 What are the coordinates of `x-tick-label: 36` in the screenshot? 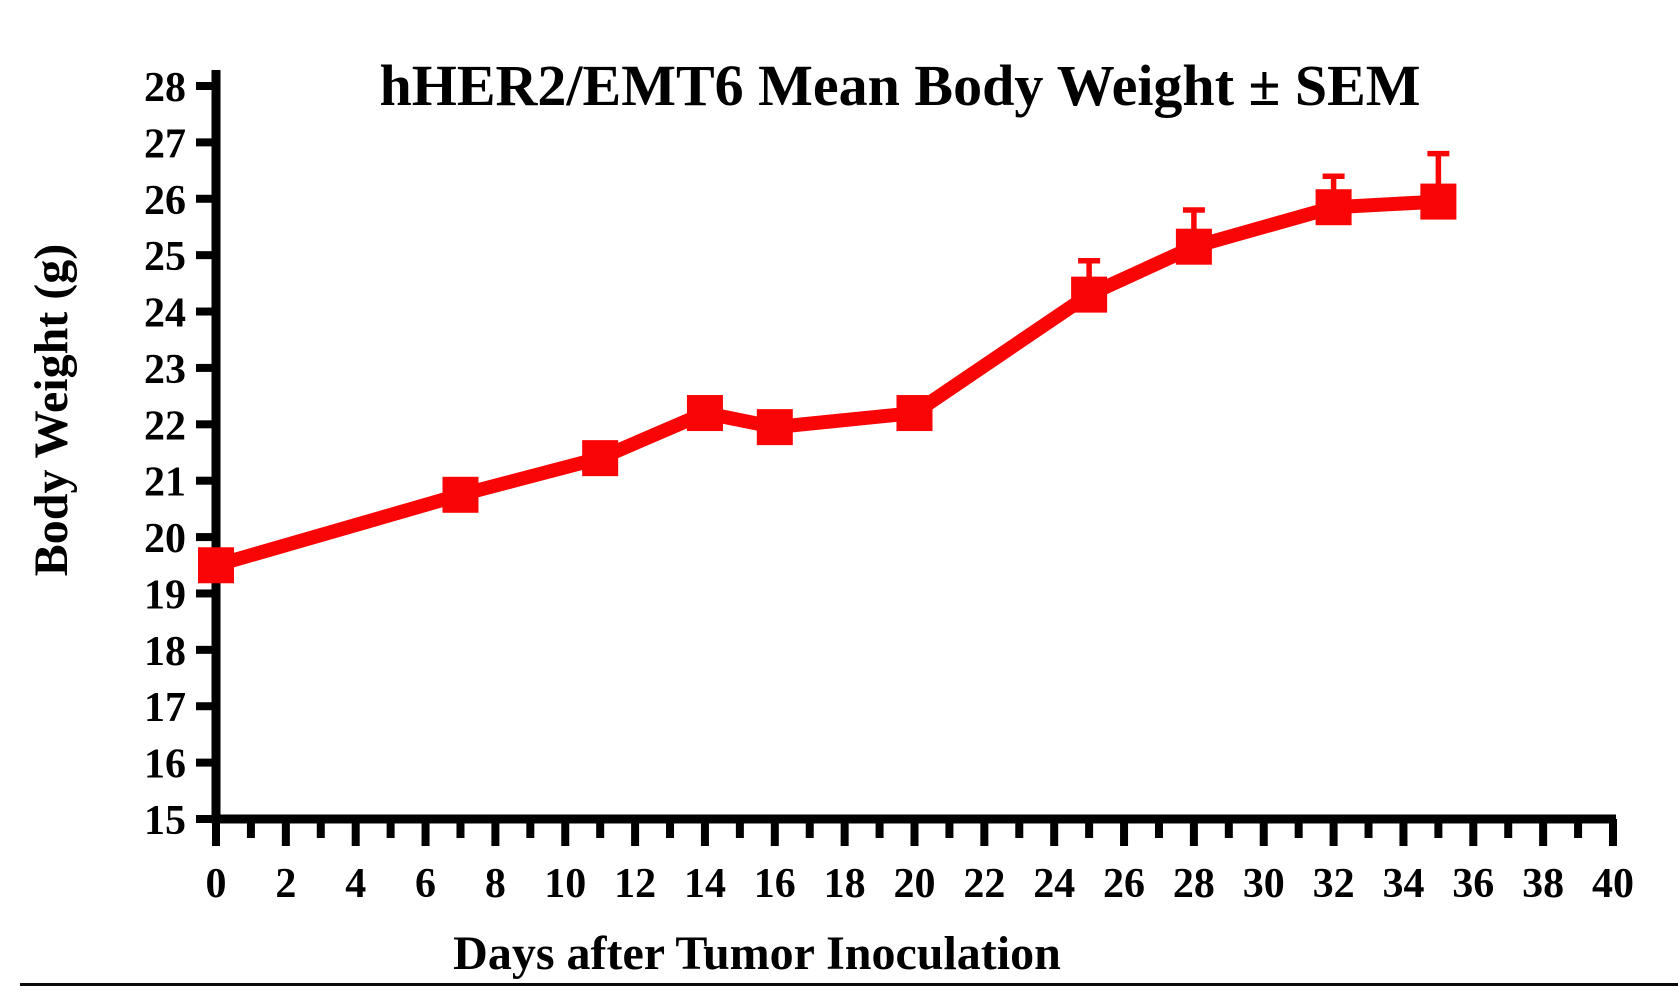 It's located at (1473, 884).